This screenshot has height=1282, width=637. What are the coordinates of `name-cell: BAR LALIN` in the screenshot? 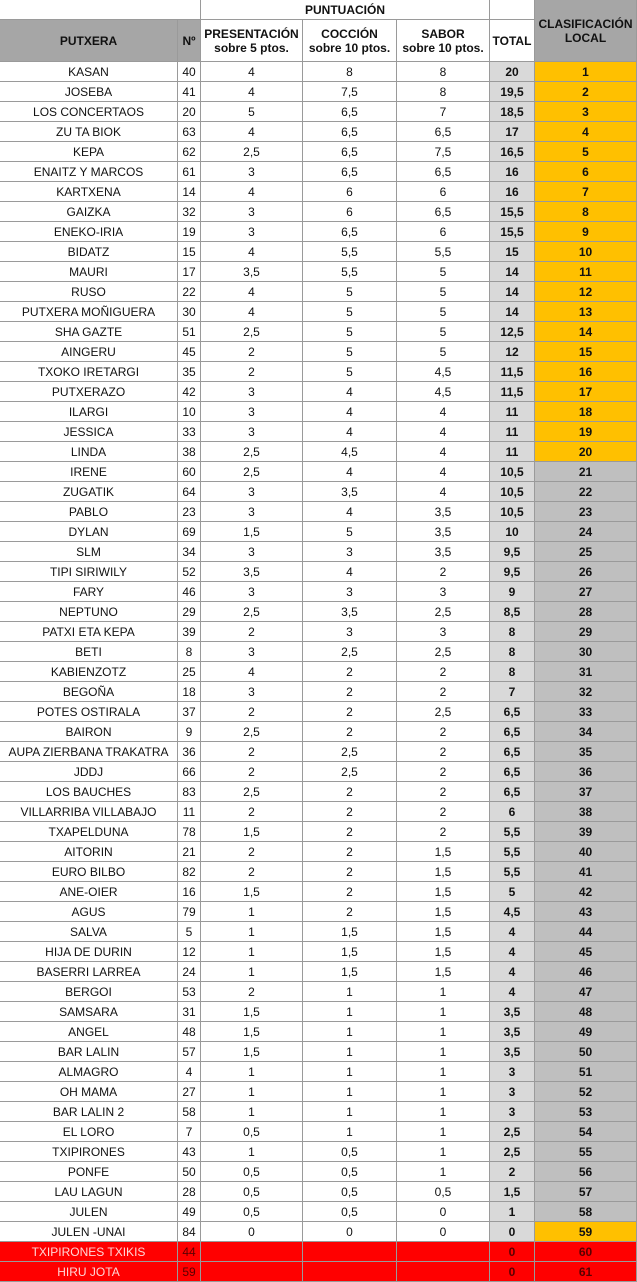 It's located at (89, 1052).